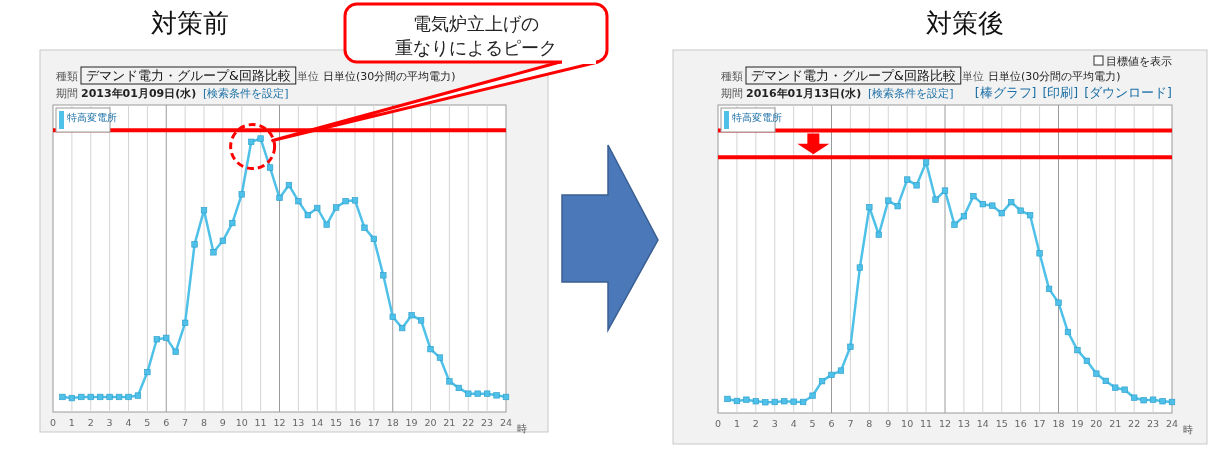 The width and height of the screenshot is (1208, 450). Describe the element at coordinates (476, 23) in the screenshot. I see `text: 電気炉立上げの` at that location.